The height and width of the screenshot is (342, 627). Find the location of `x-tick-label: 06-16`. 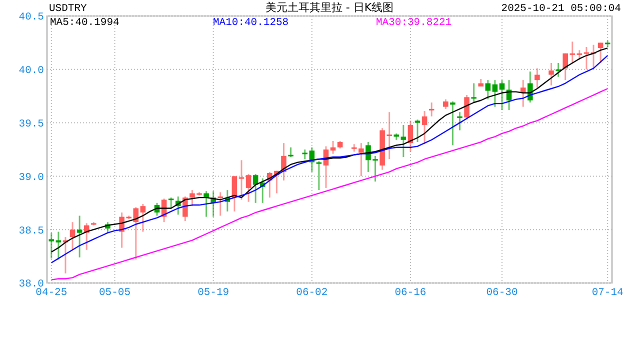

x-tick-label: 06-16 is located at coordinates (410, 293).